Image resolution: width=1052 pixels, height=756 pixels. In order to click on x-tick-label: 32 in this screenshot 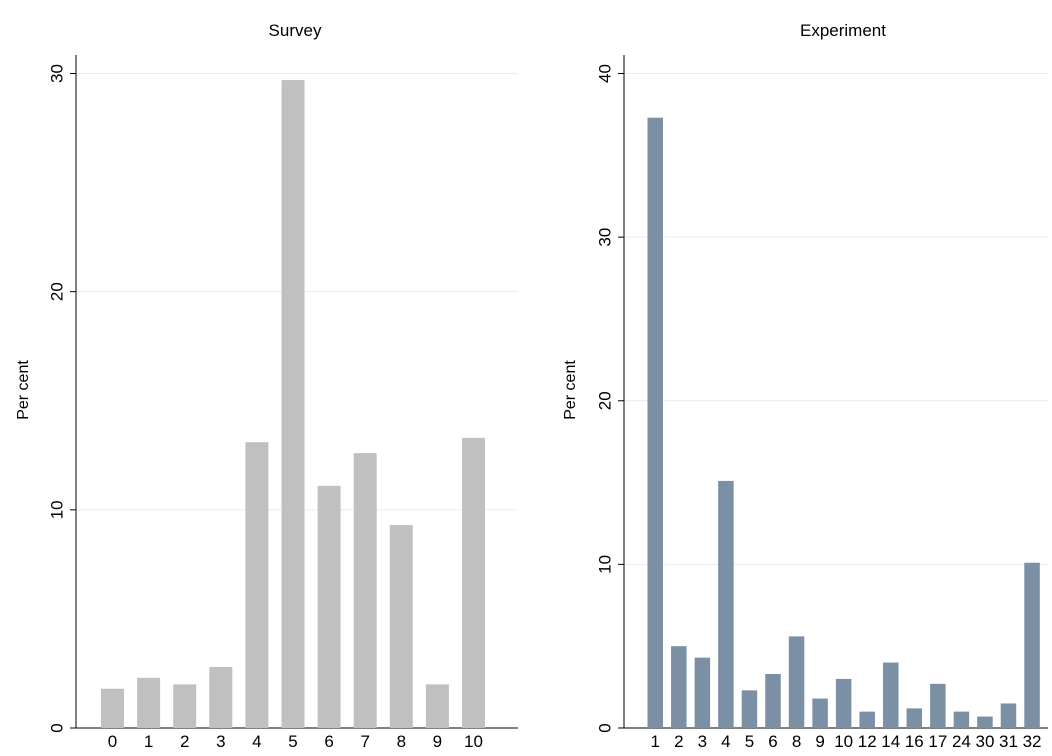, I will do `click(1032, 741)`.